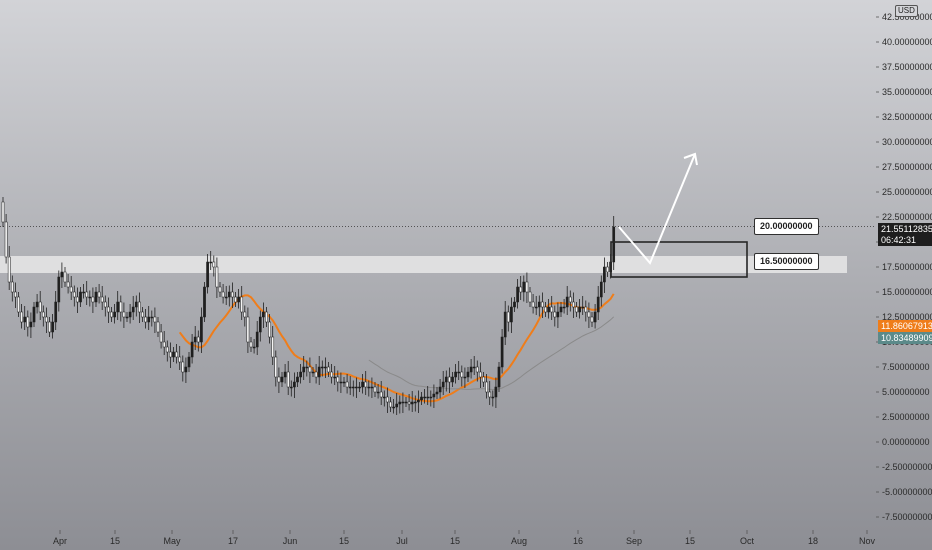 The image size is (932, 550). Describe the element at coordinates (905, 229) in the screenshot. I see `last-price-tag: 21.55112835` at that location.